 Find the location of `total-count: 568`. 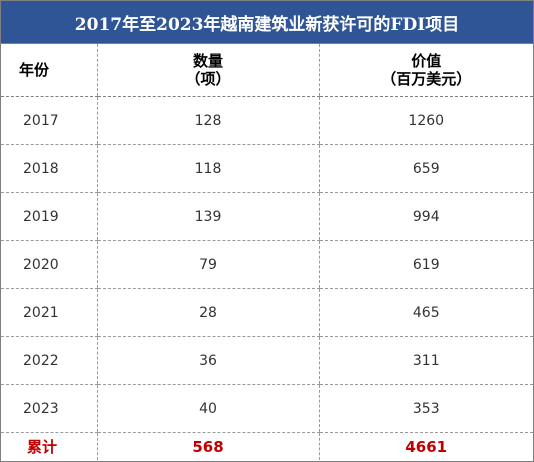

total-count: 568 is located at coordinates (207, 446).